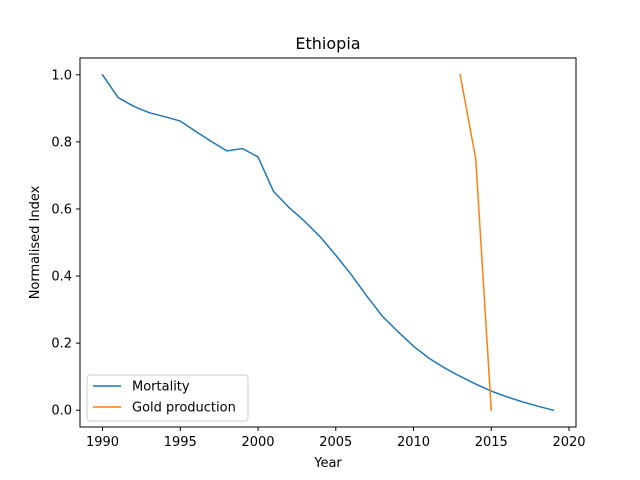 This screenshot has width=640, height=480. I want to click on y-axis-label: Normalised Index, so click(35, 242).